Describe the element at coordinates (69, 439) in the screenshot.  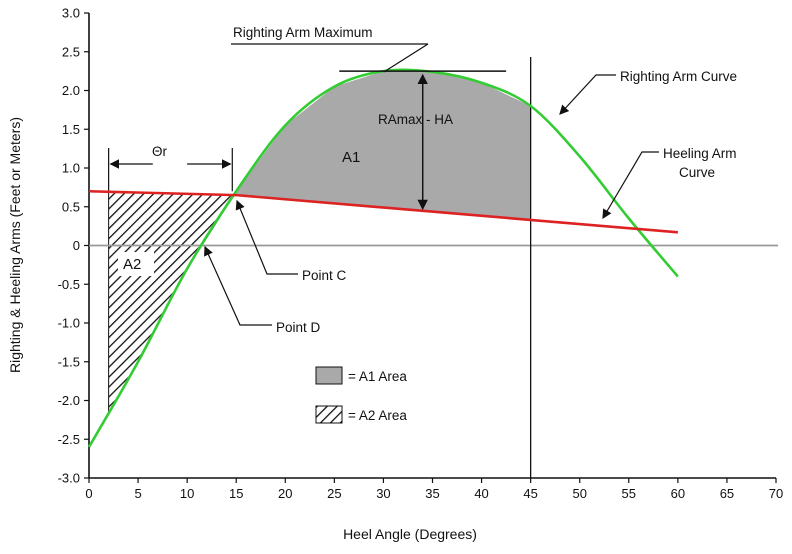
I see `y-tick-label: -2.5` at that location.